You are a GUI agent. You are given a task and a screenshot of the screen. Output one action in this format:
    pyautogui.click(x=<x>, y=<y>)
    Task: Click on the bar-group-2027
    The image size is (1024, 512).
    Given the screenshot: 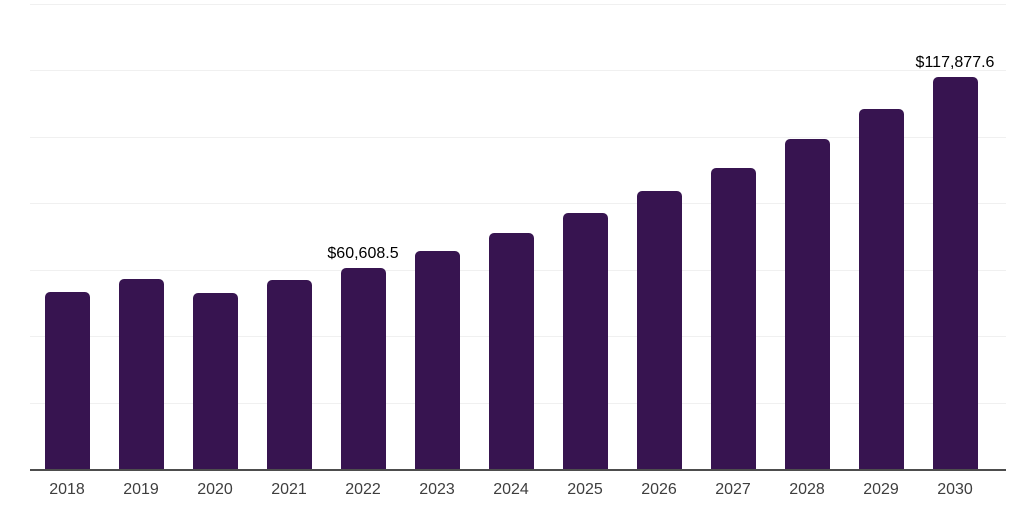 What is the action you would take?
    pyautogui.click(x=733, y=236)
    